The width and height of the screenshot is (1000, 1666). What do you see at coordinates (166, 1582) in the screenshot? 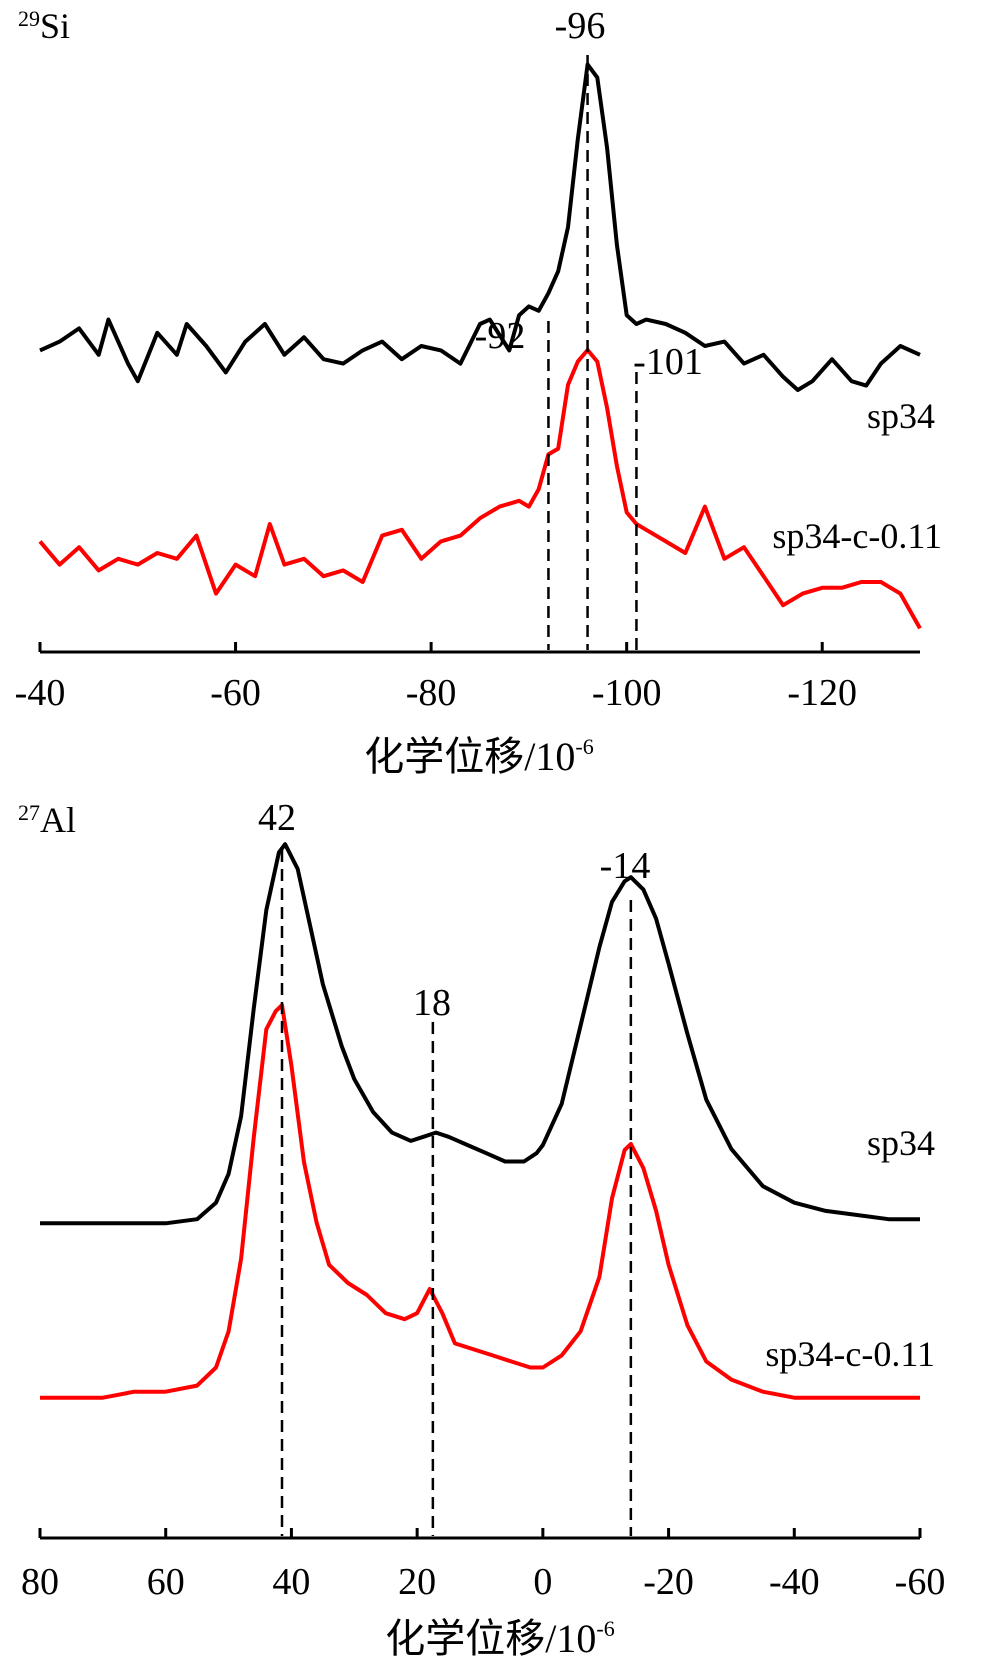
I see `x-tick-label: 60` at bounding box center [166, 1582].